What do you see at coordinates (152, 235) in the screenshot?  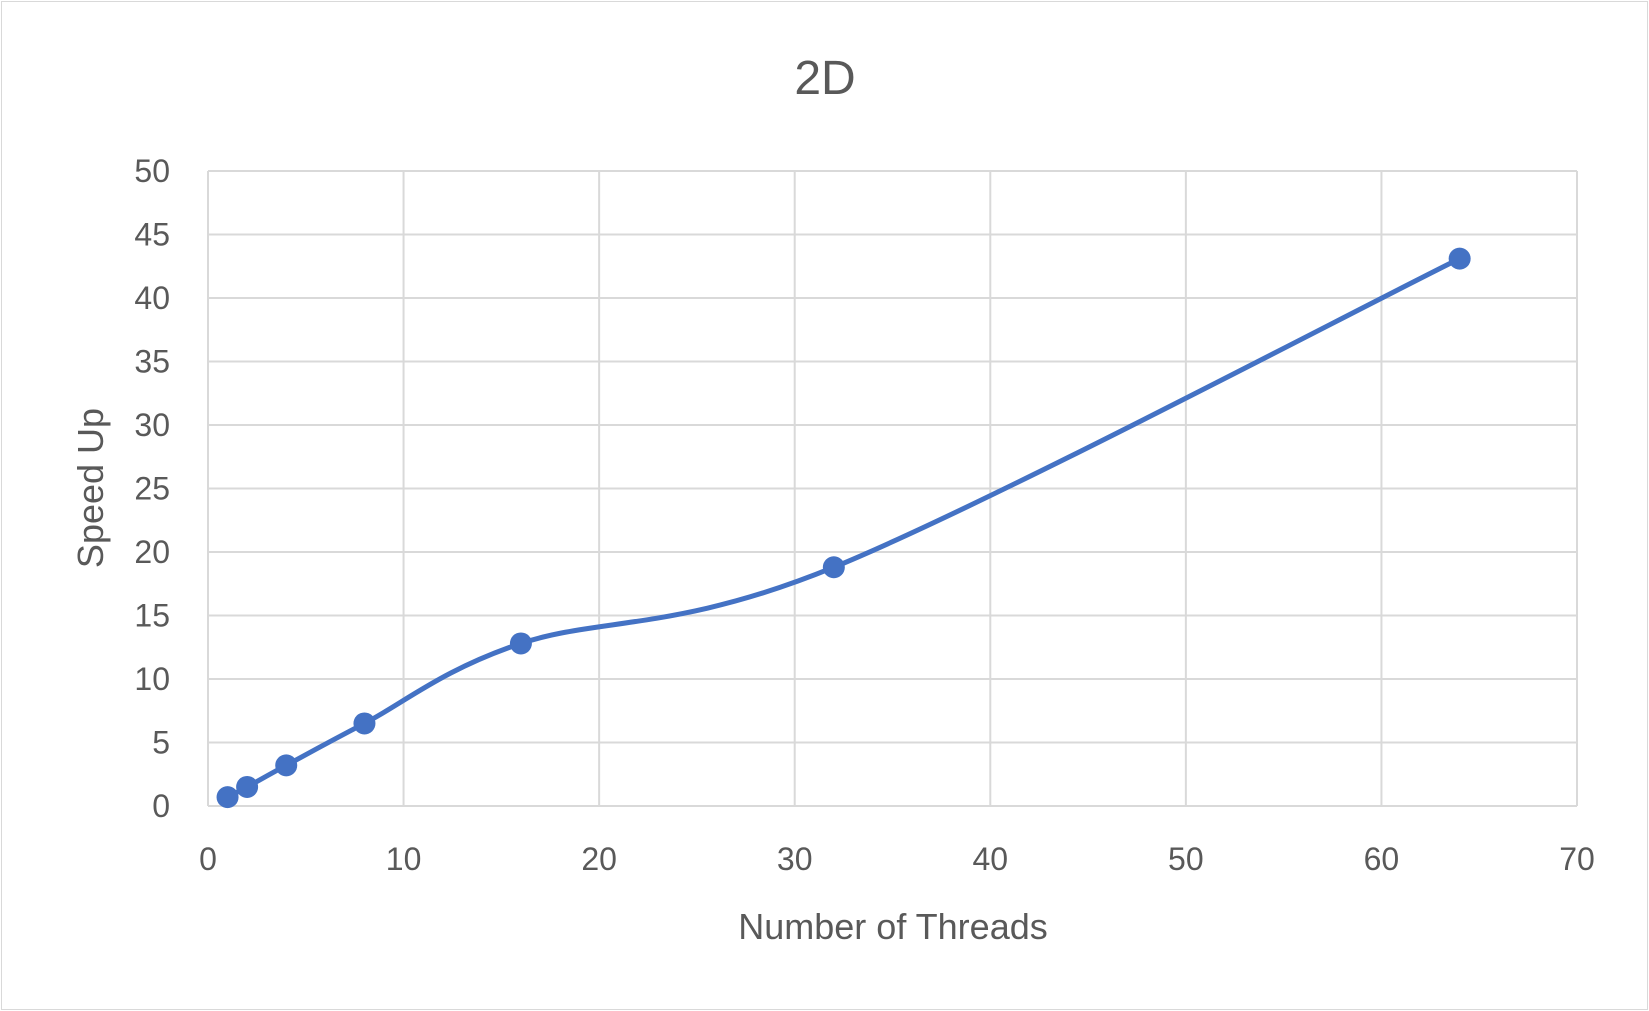 I see `y-tick-label: 45` at bounding box center [152, 235].